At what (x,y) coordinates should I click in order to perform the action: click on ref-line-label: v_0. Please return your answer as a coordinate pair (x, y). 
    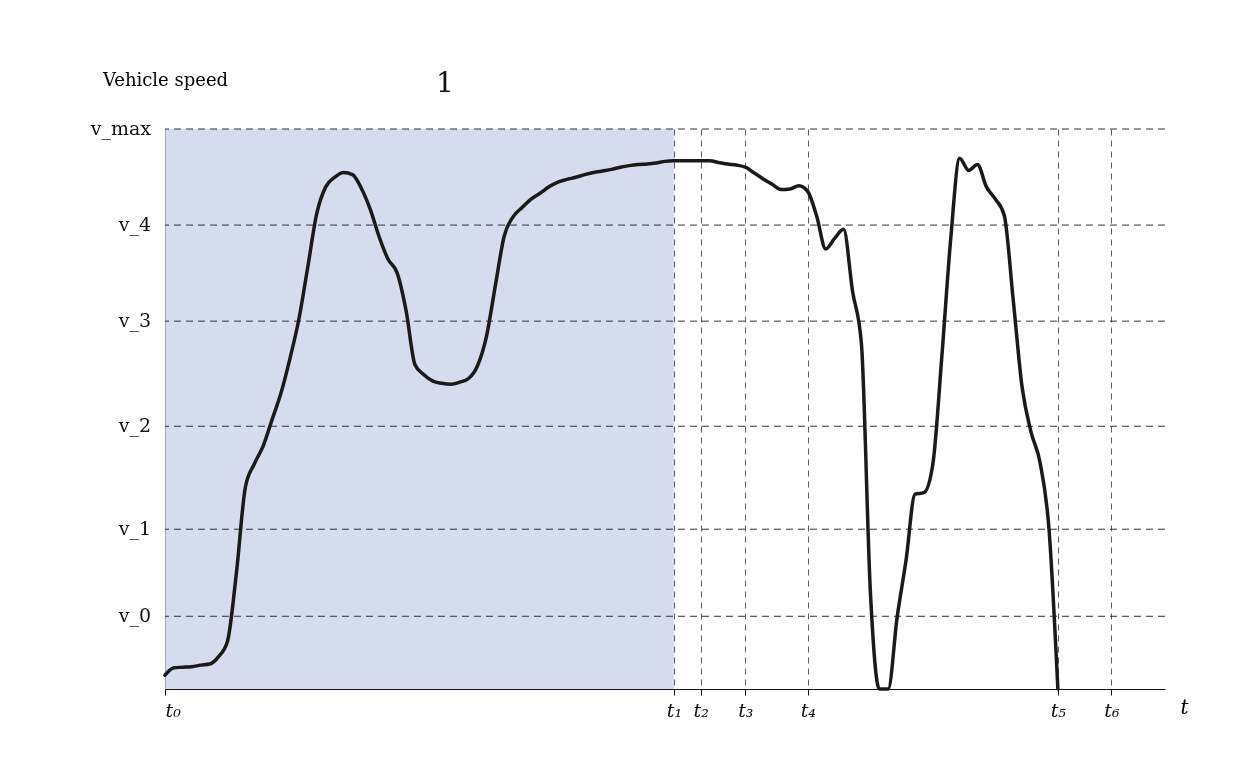
    Looking at the image, I should click on (134, 616).